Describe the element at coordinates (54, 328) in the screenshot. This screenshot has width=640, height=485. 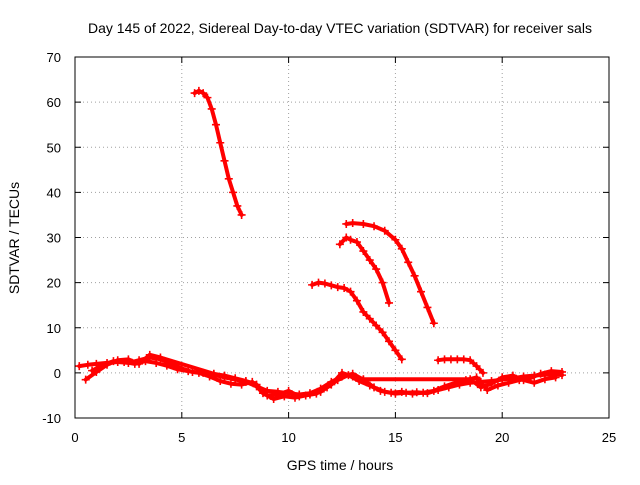
I see `y-tick-label: 10` at that location.